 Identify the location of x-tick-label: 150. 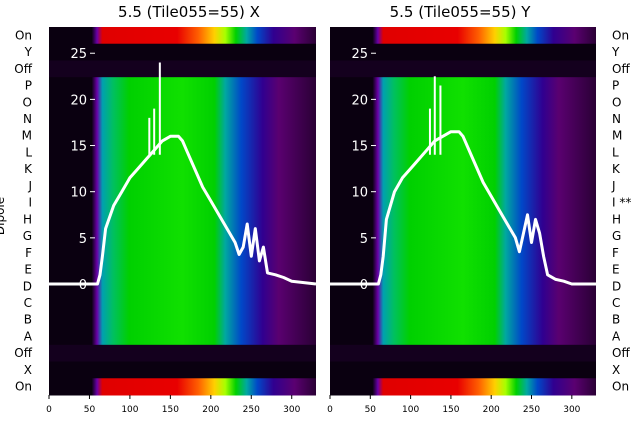
(170, 410).